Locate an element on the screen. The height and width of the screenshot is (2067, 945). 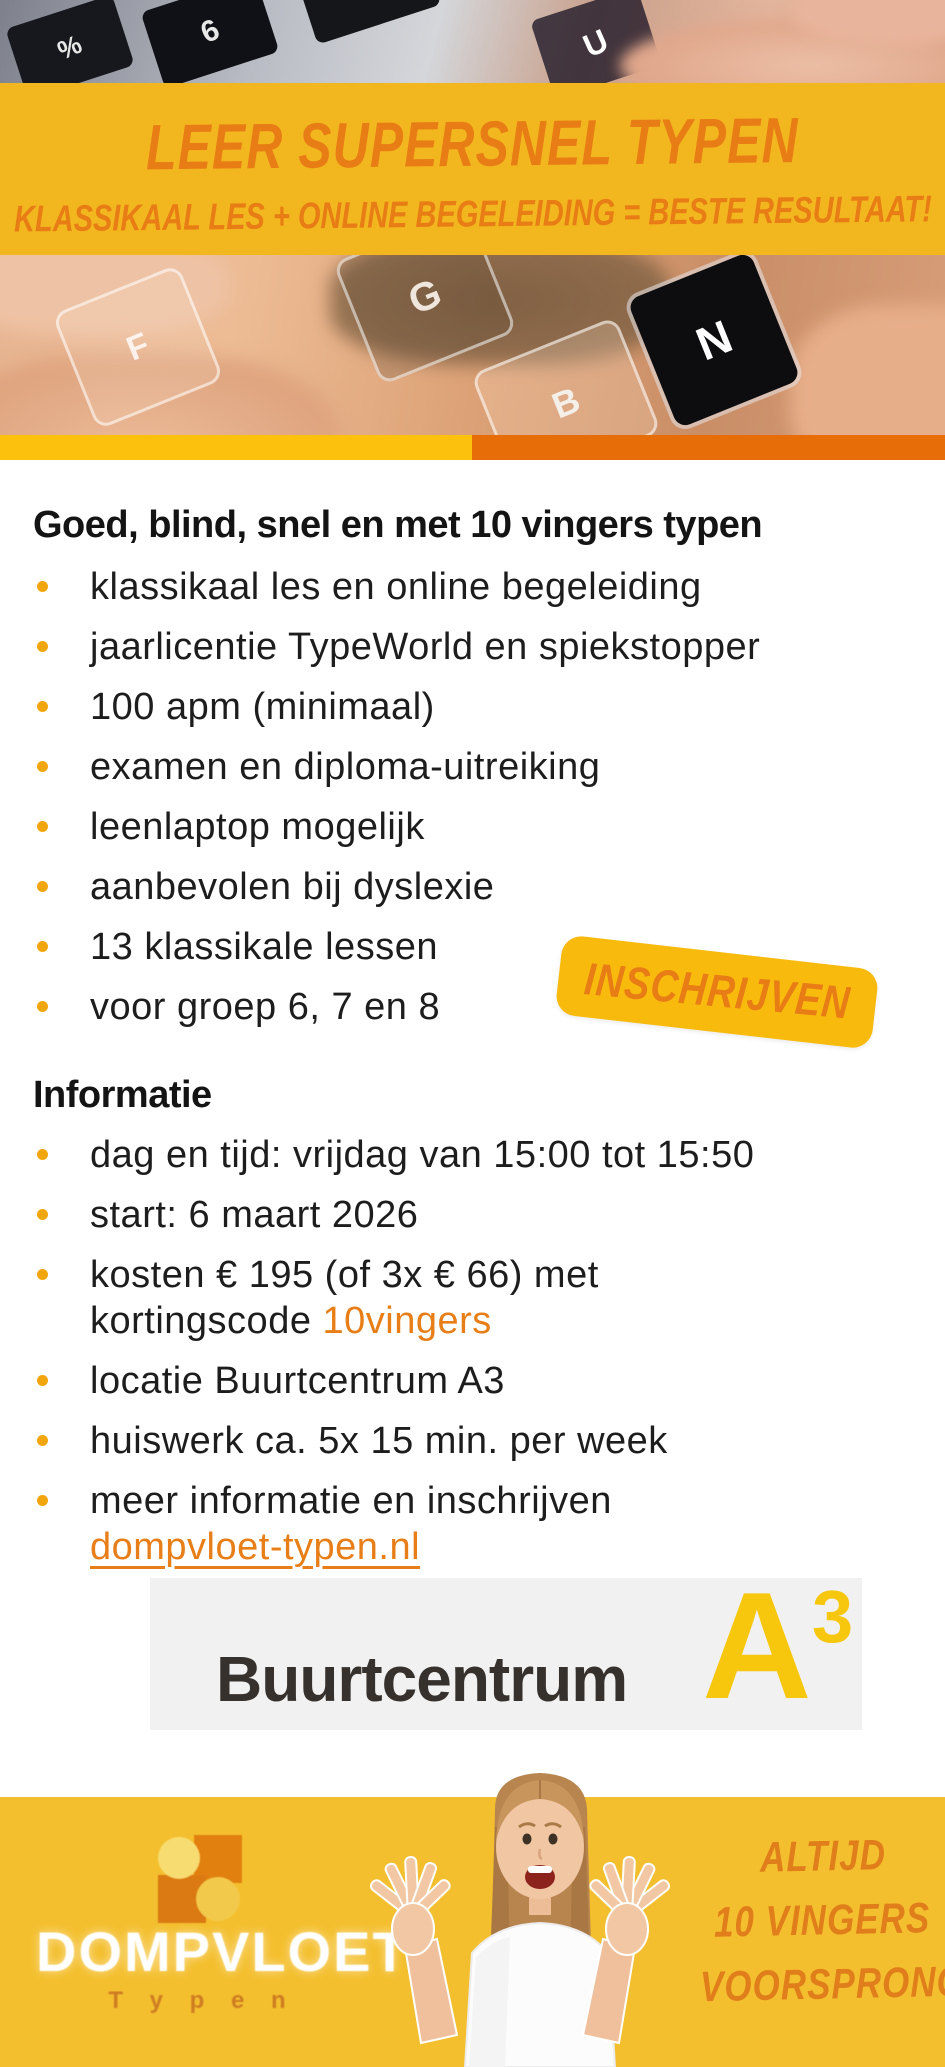
buurtcentrum-logo-superscript: 3 is located at coordinates (833, 1616).